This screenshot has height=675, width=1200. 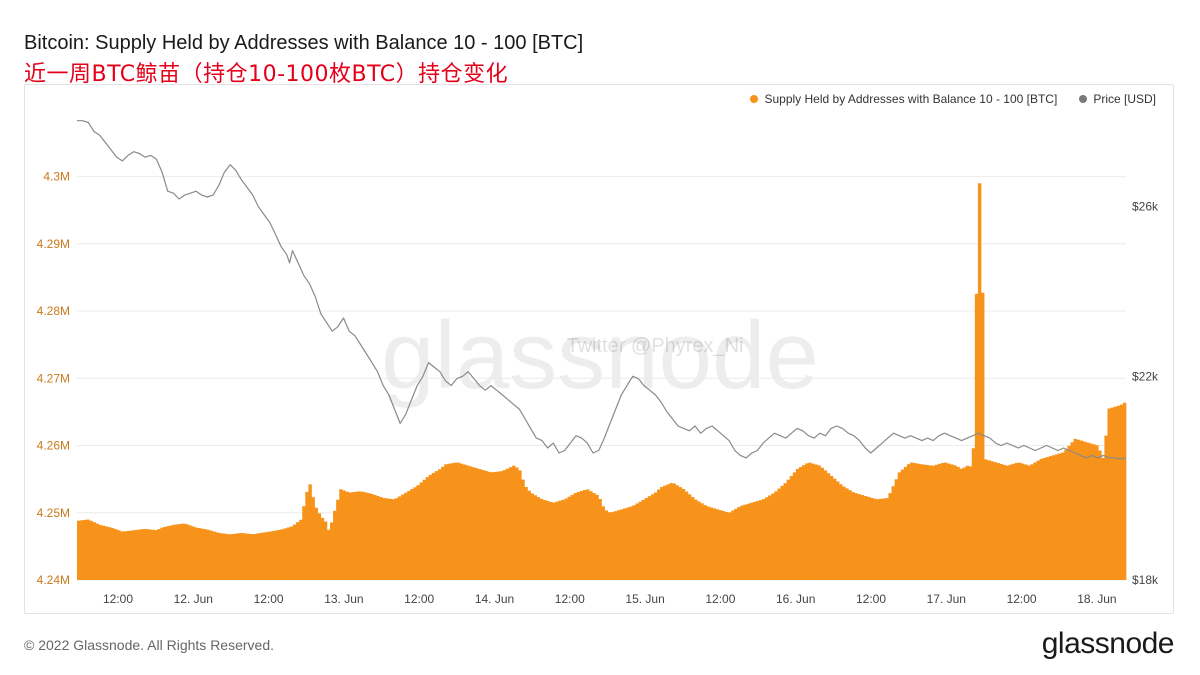 What do you see at coordinates (1083, 99) in the screenshot?
I see `price-legend-dot` at bounding box center [1083, 99].